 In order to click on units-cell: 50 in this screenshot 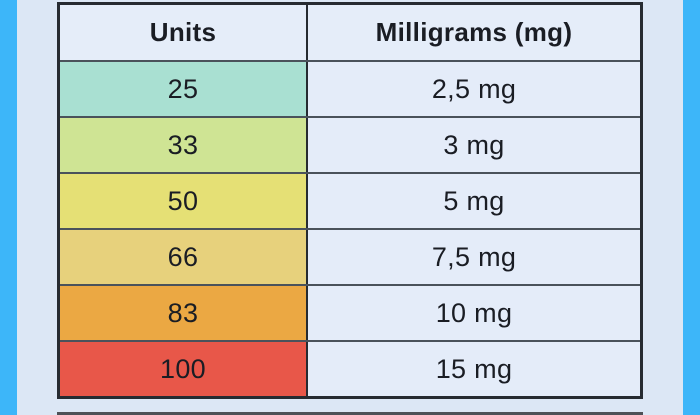, I will do `click(184, 201)`.